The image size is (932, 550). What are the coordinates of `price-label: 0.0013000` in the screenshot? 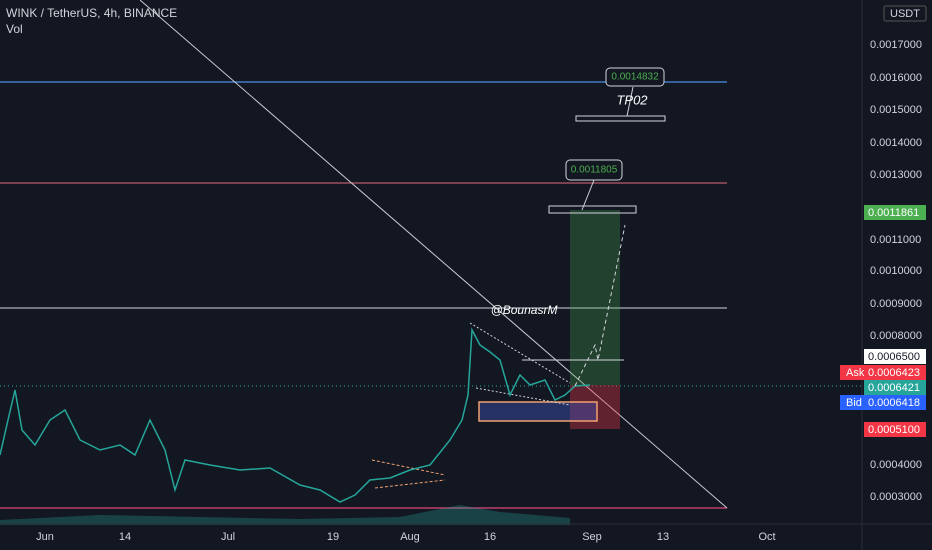 It's located at (896, 175).